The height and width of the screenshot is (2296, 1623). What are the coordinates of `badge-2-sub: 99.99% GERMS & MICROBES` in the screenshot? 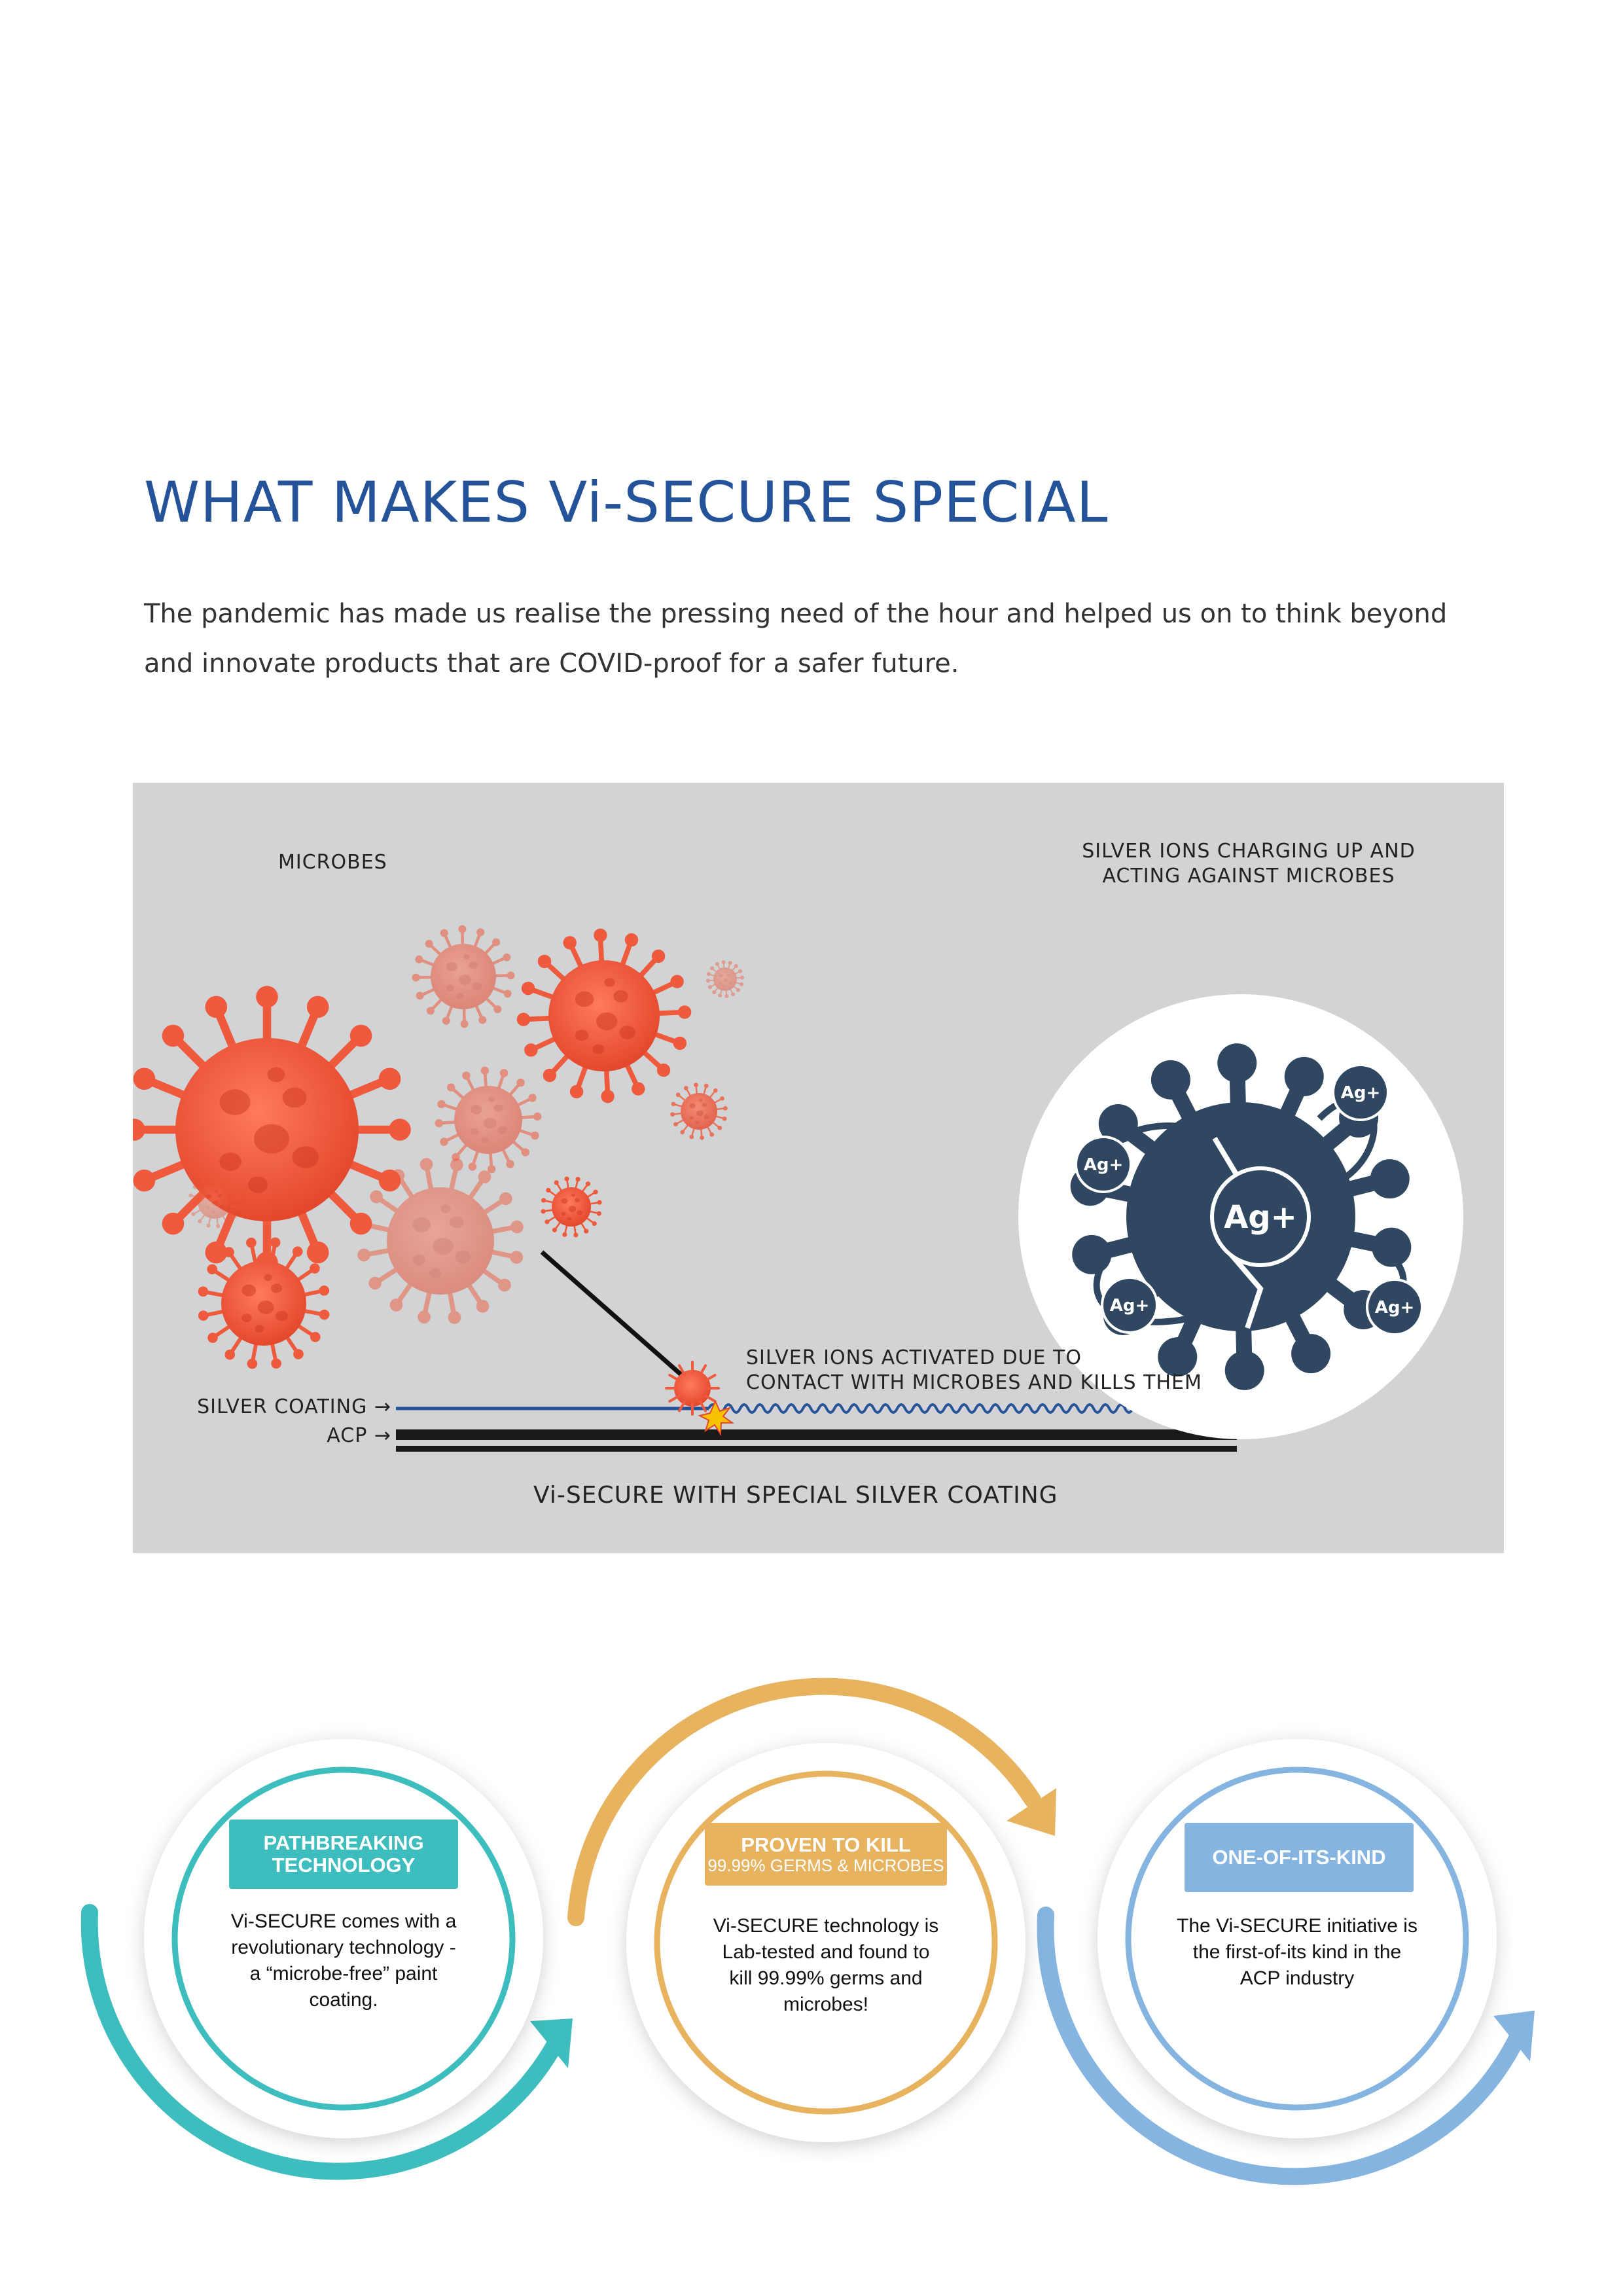 It's located at (825, 1865).